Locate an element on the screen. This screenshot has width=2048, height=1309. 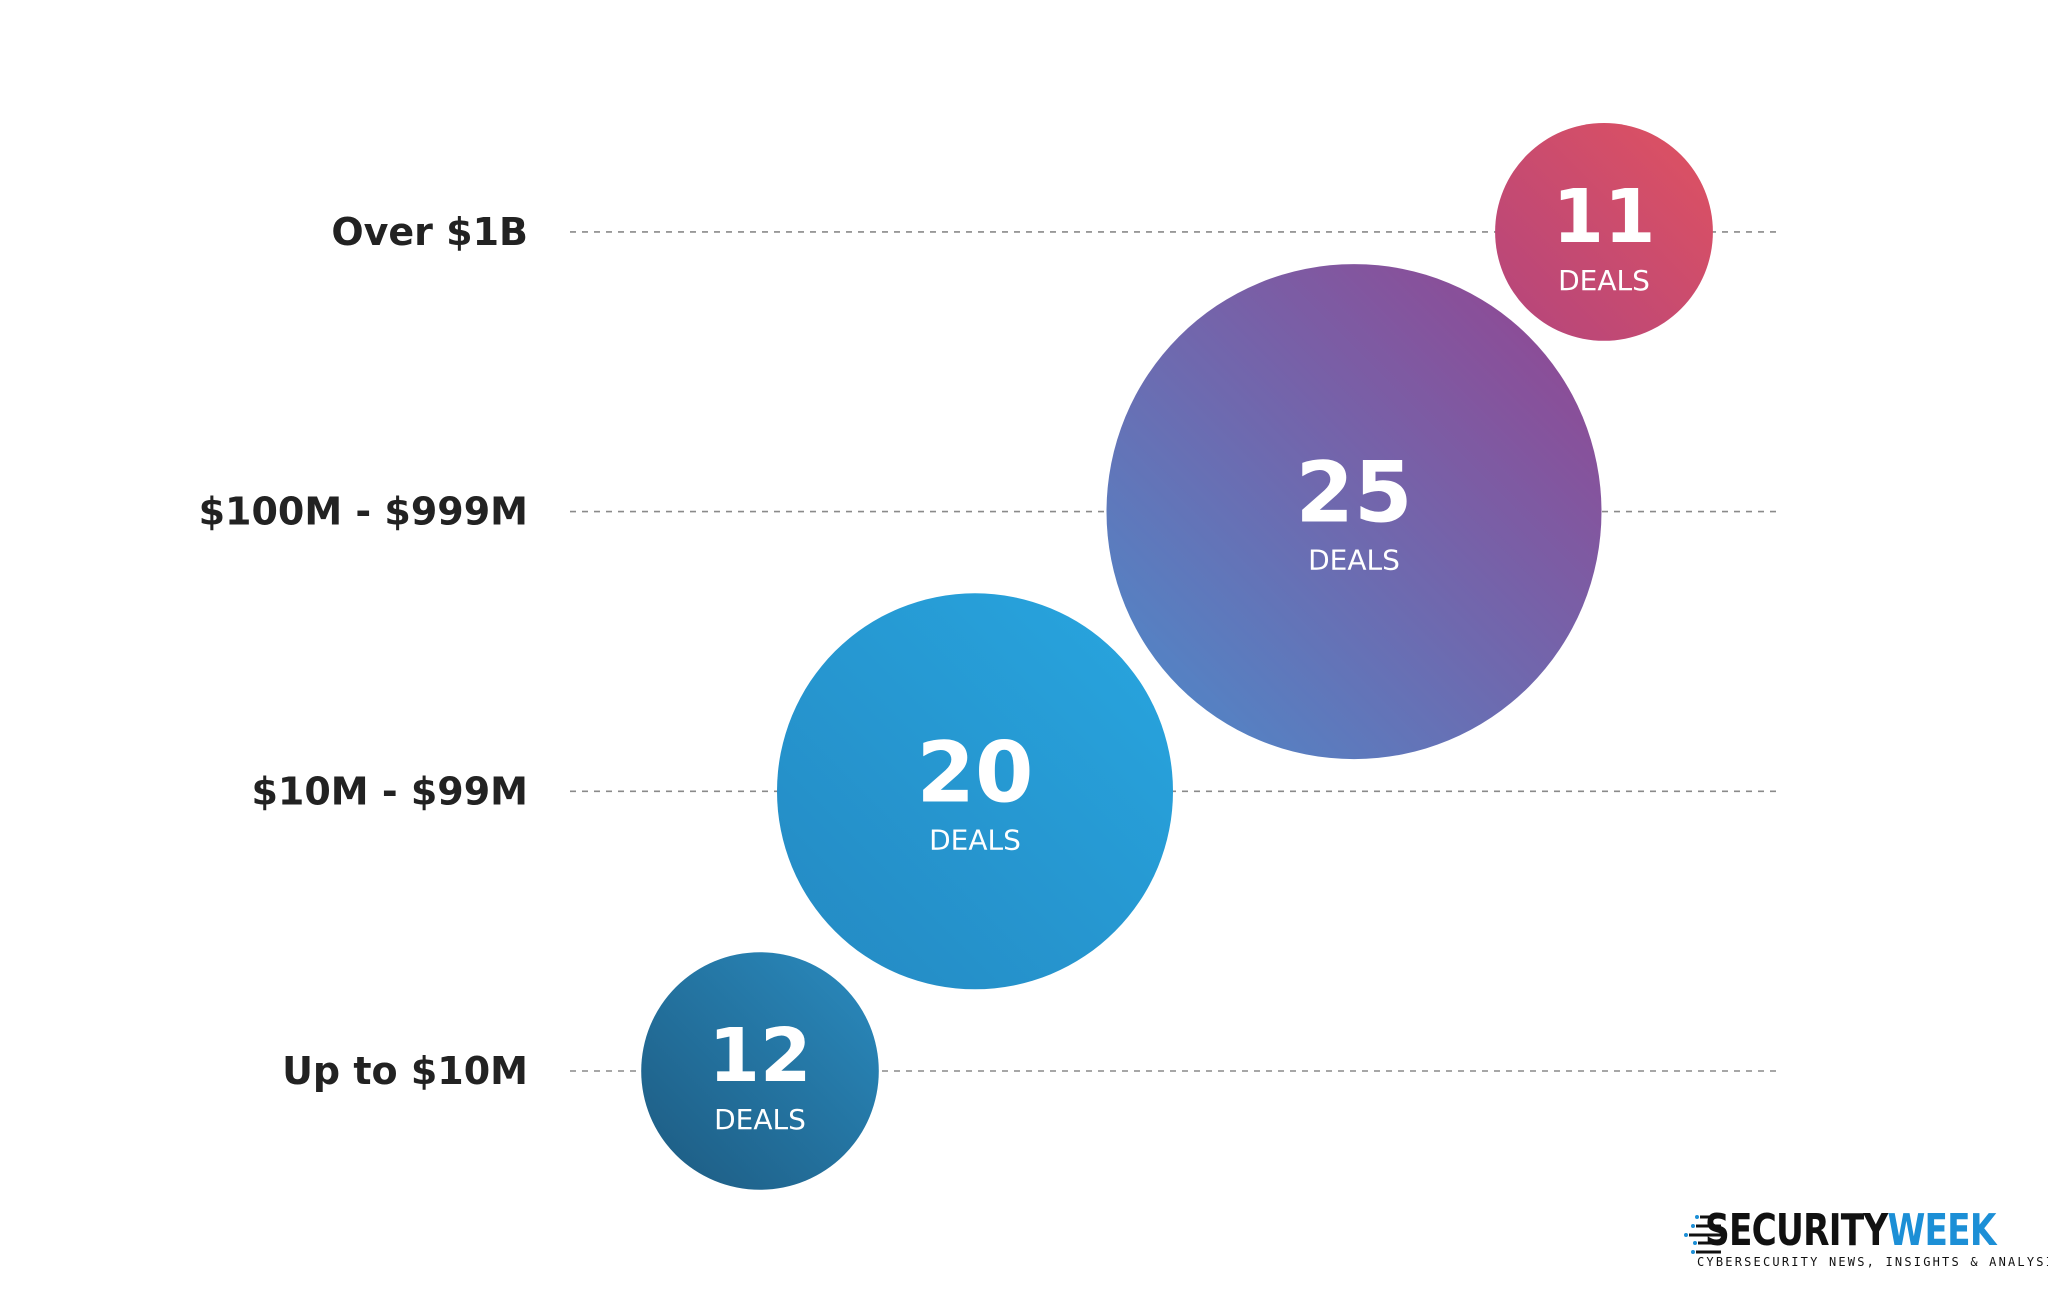
category-label: Up to $10M is located at coordinates (405, 1071).